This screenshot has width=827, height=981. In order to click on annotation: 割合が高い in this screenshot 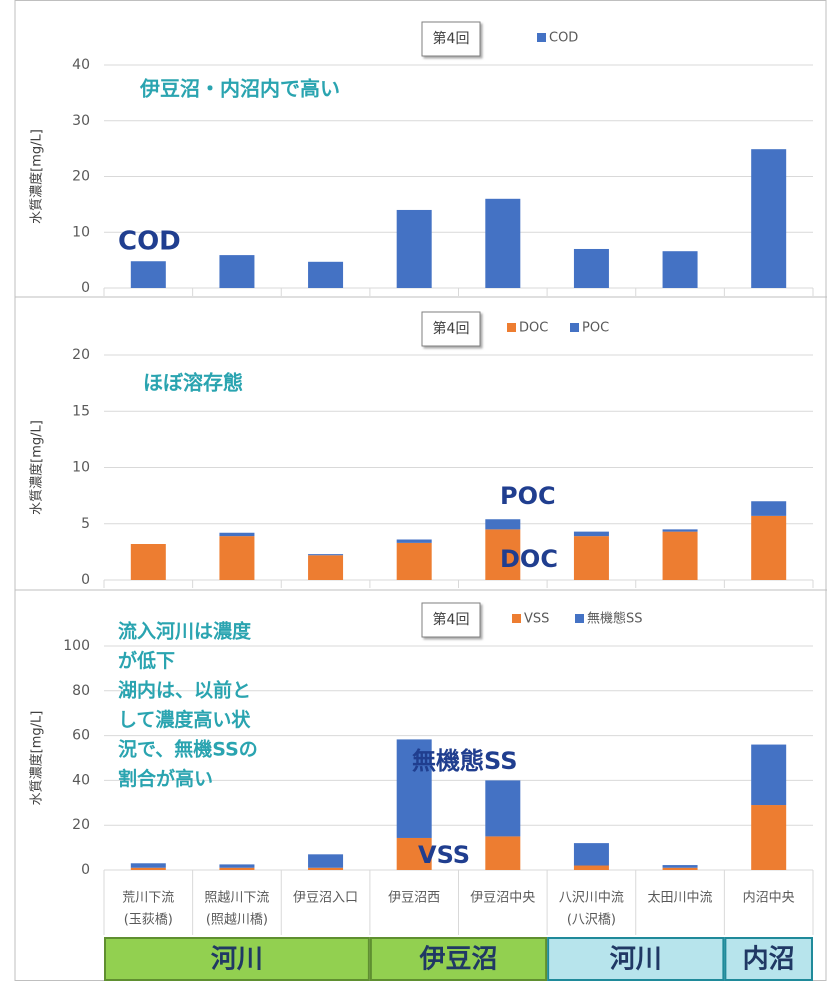, I will do `click(165, 778)`.